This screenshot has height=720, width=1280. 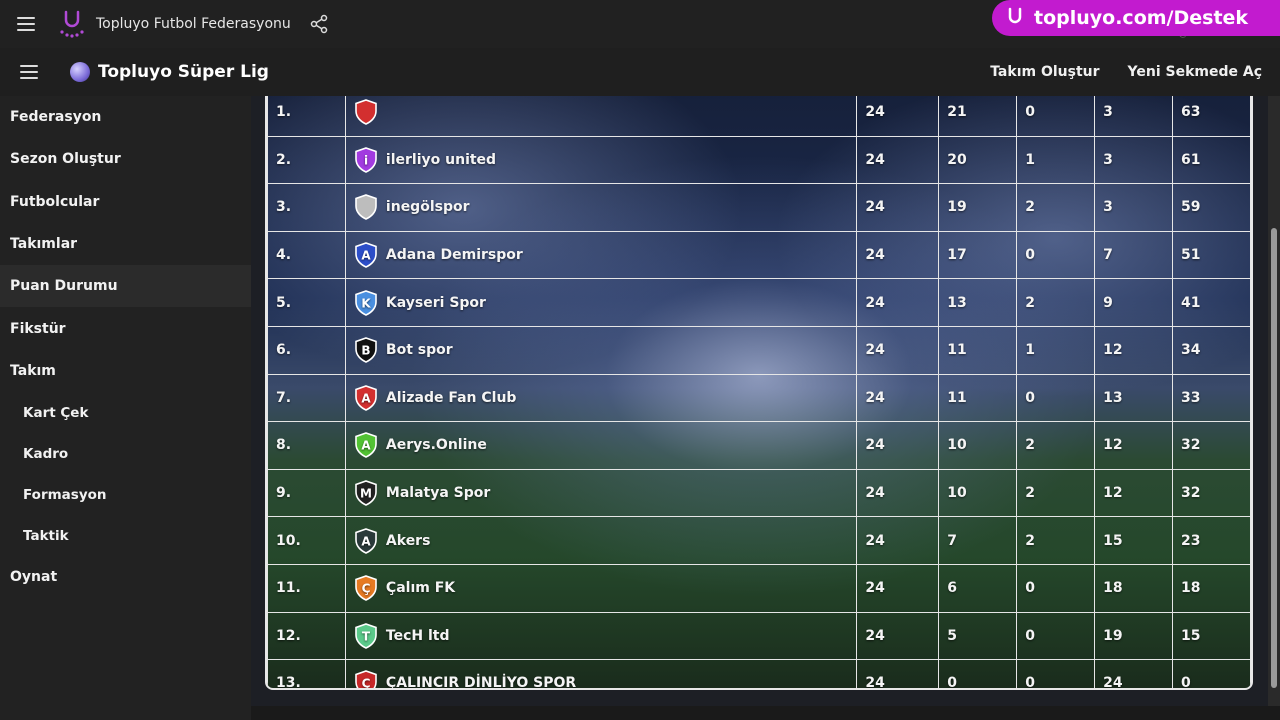 What do you see at coordinates (759, 588) in the screenshot?
I see `table-row: 11. Ç Çalım FK 24 6 0 18 18` at bounding box center [759, 588].